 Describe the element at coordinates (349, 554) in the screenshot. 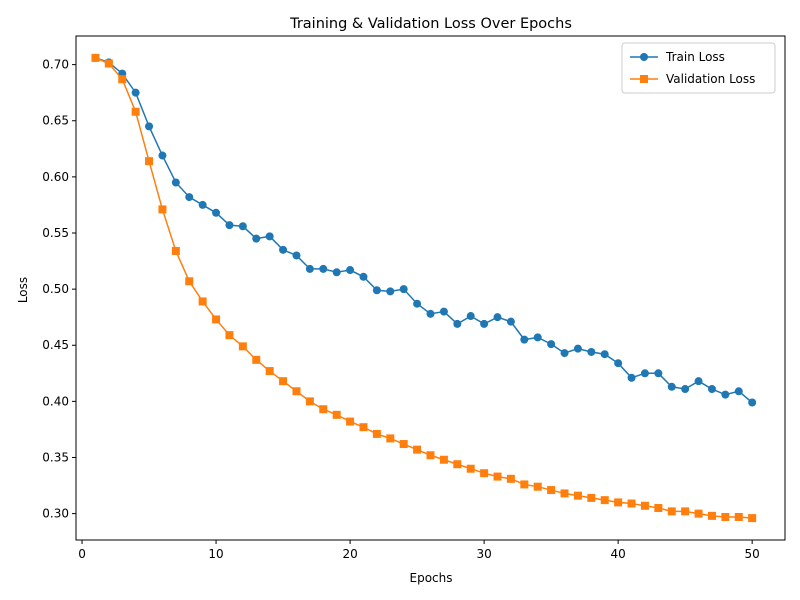

I see `x-tick-label: 20` at that location.